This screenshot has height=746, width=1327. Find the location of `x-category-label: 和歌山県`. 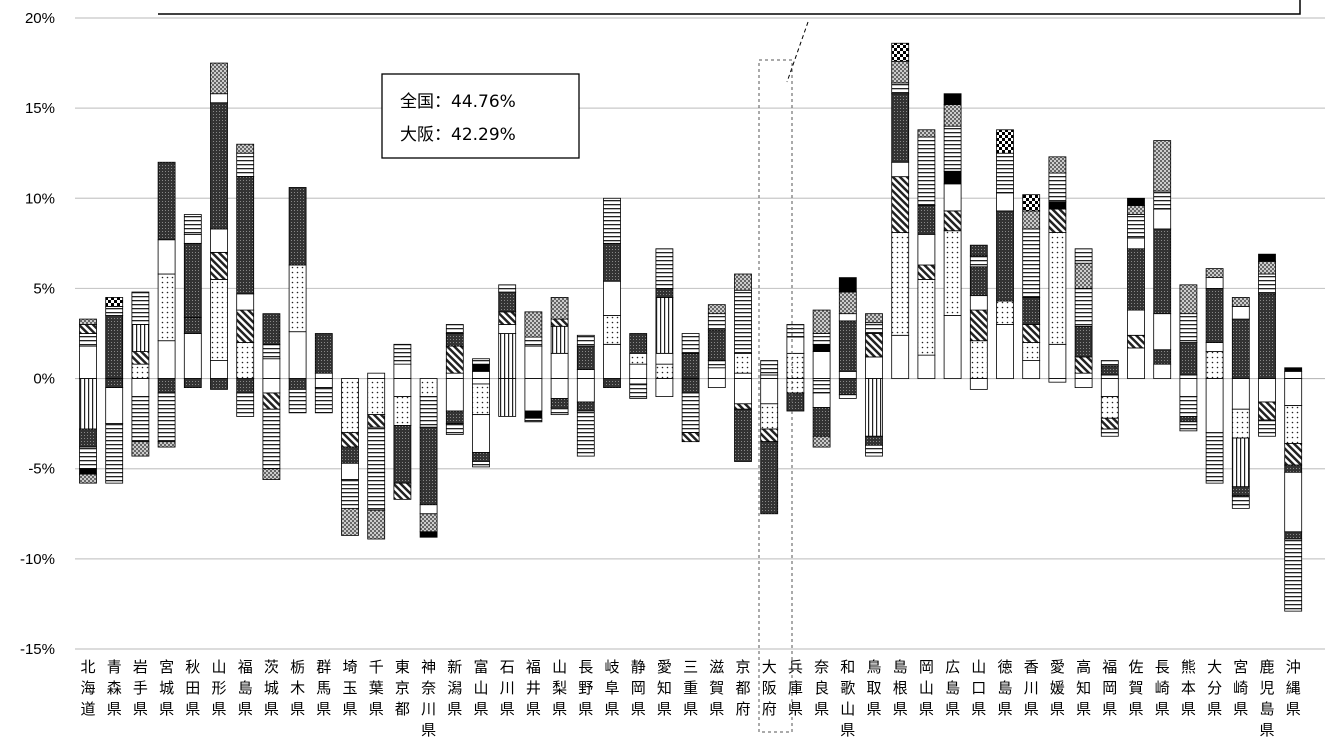

x-category-label: 和歌山県 is located at coordinates (847, 698).